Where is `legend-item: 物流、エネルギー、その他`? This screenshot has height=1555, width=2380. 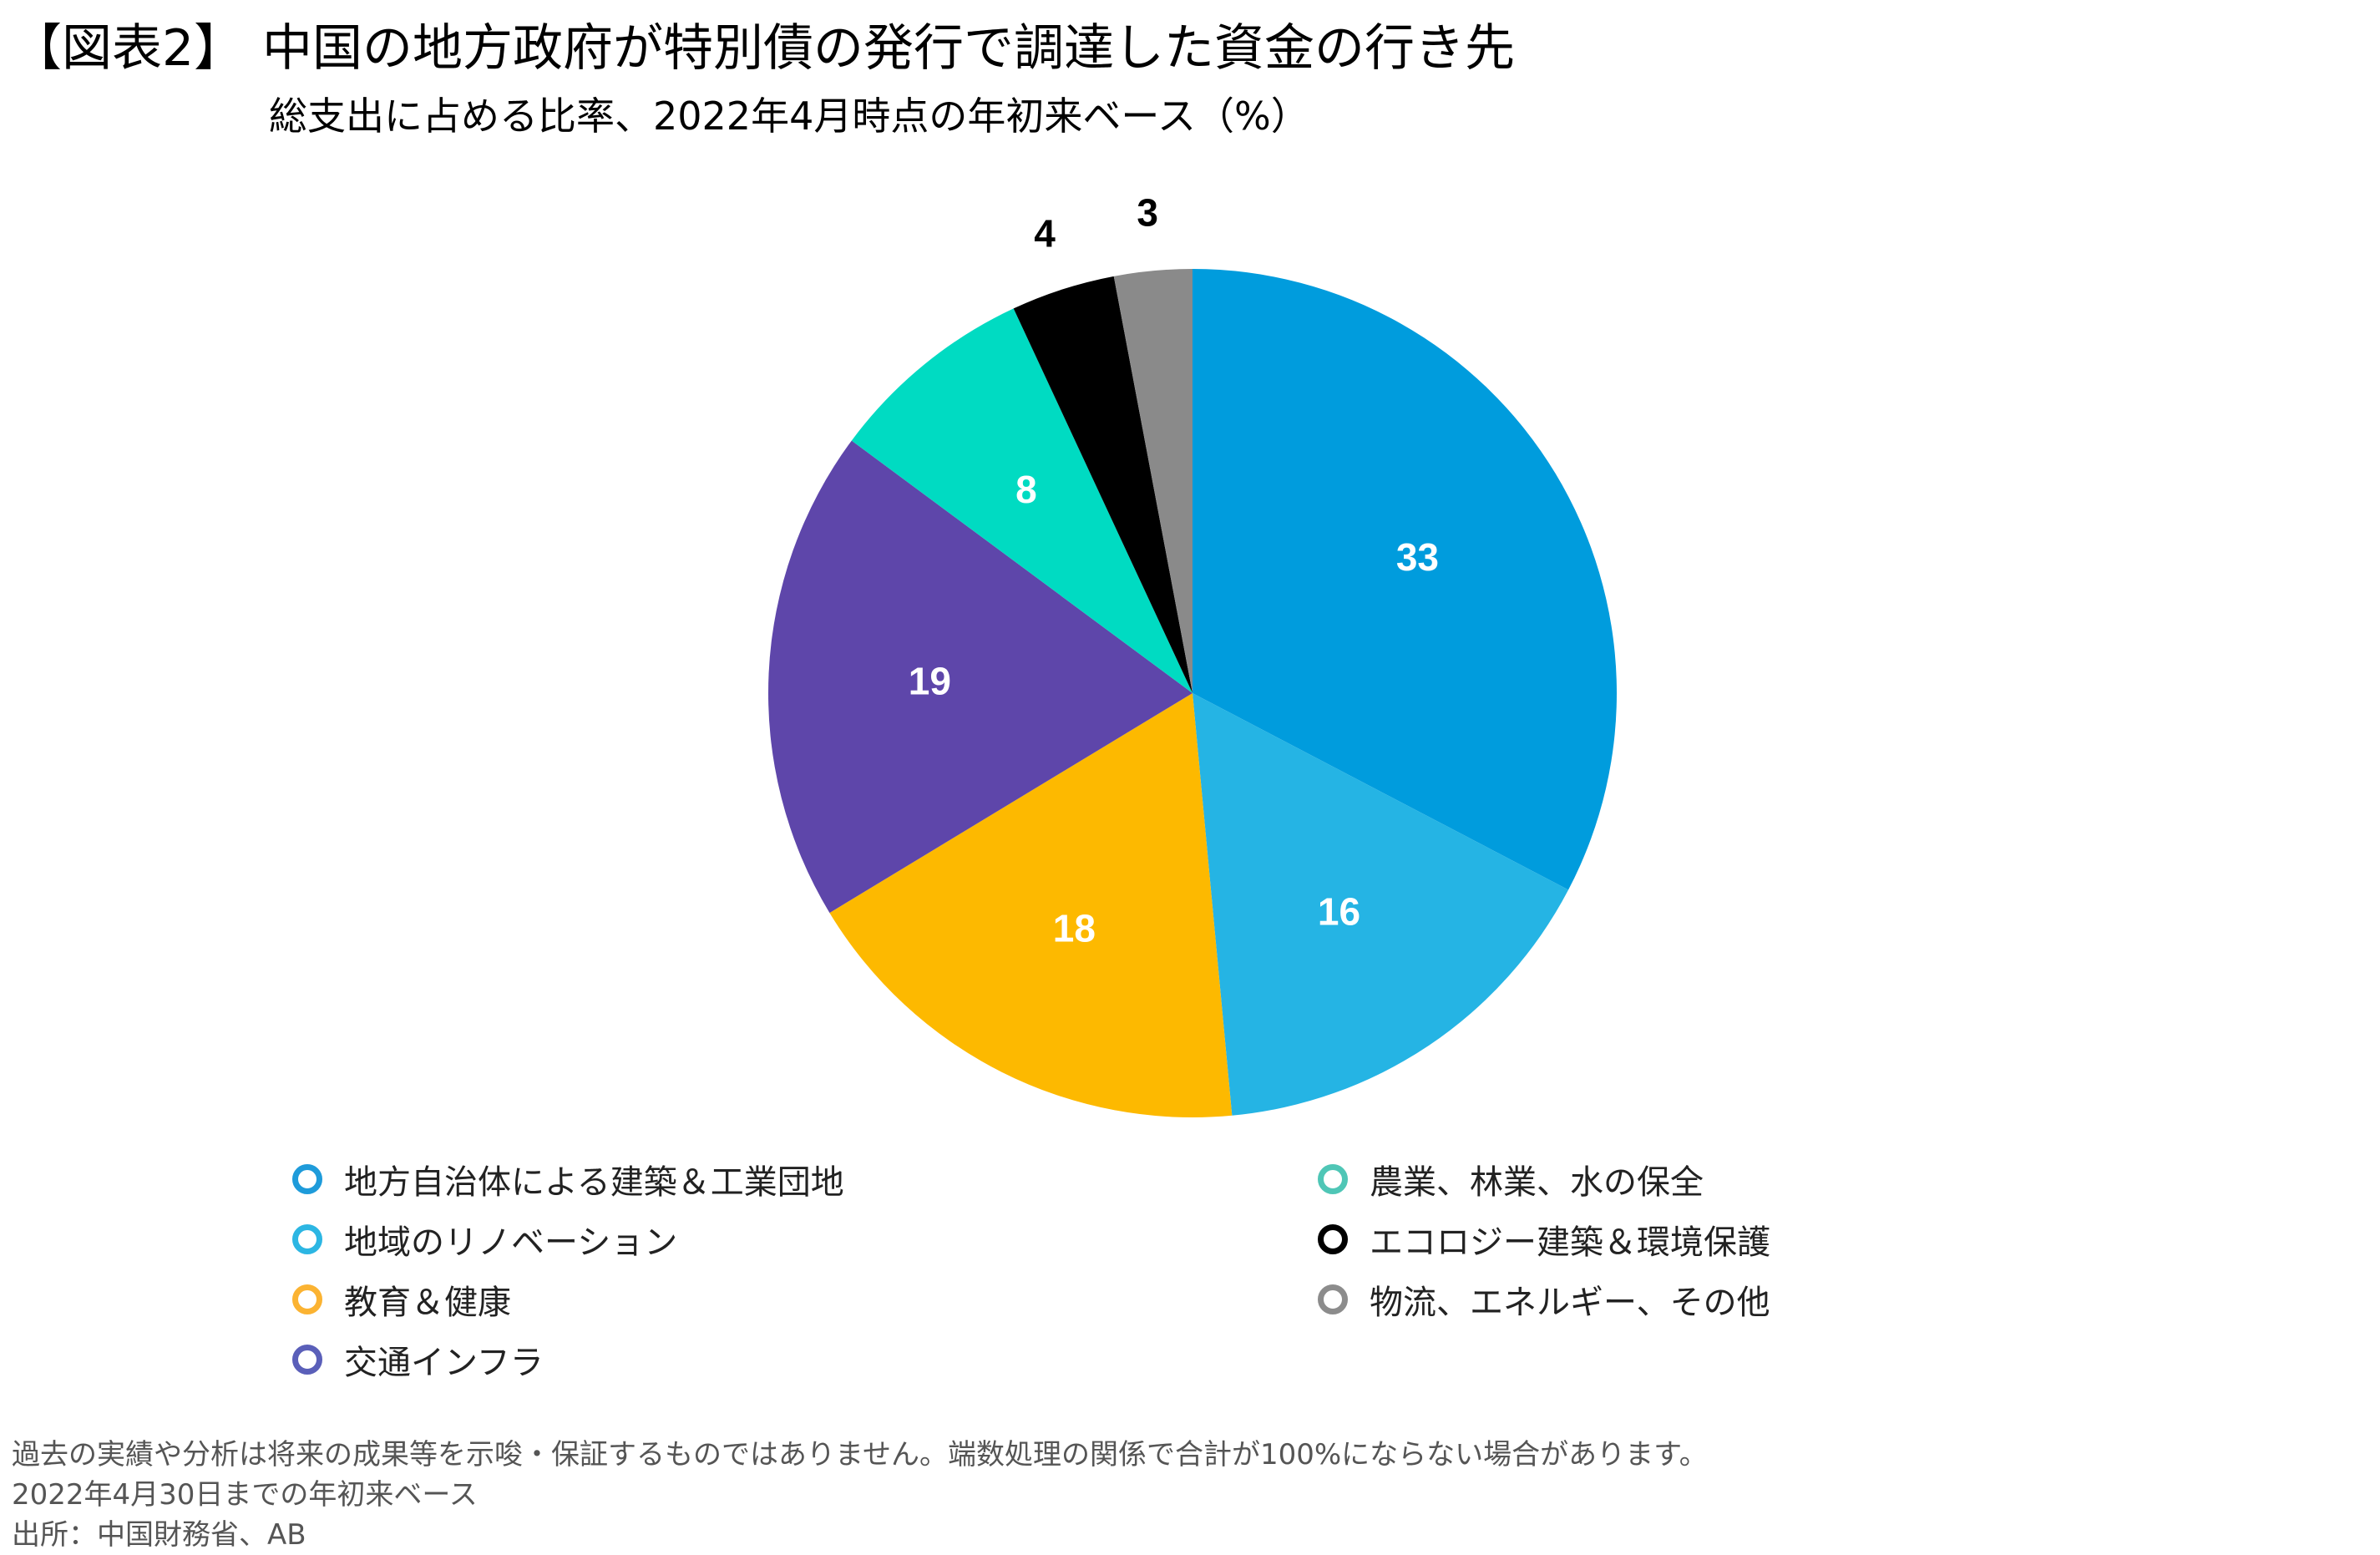 legend-item: 物流、エネルギー、その他 is located at coordinates (1544, 1299).